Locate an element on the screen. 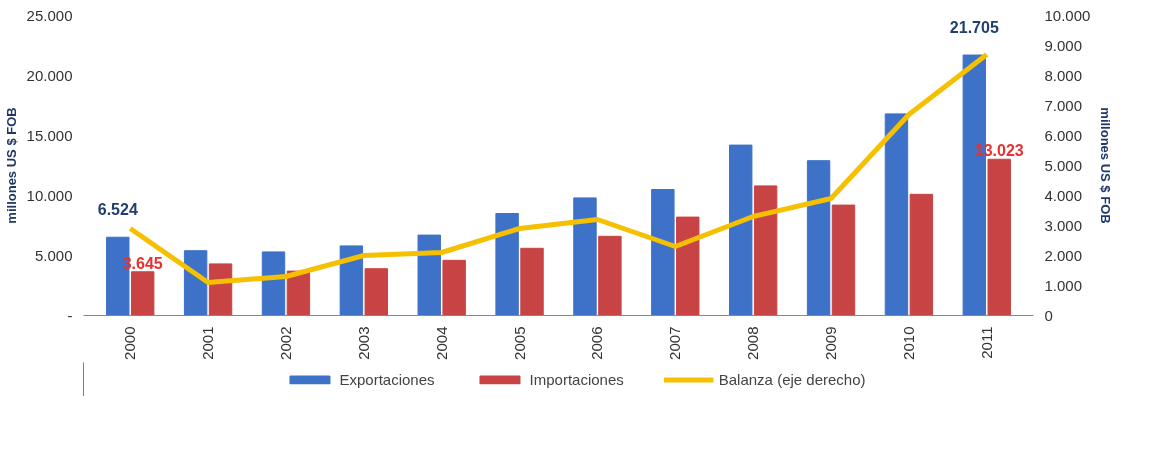 Image resolution: width=1171 pixels, height=453 pixels. y-axis-title: millones US $ FOB is located at coordinates (11, 165).